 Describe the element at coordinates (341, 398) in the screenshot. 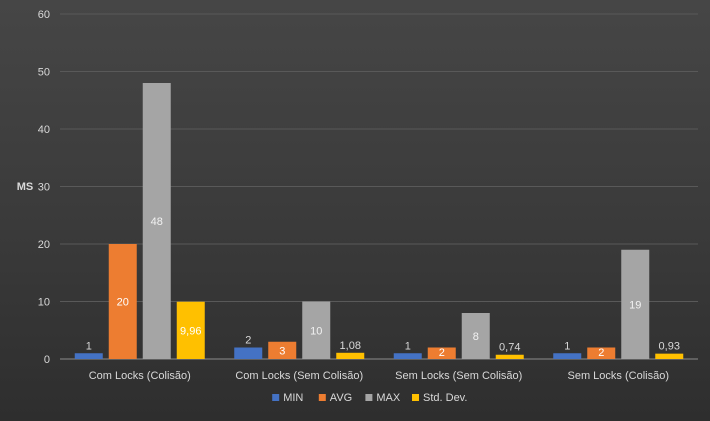

I see `legend-label: AVG` at that location.